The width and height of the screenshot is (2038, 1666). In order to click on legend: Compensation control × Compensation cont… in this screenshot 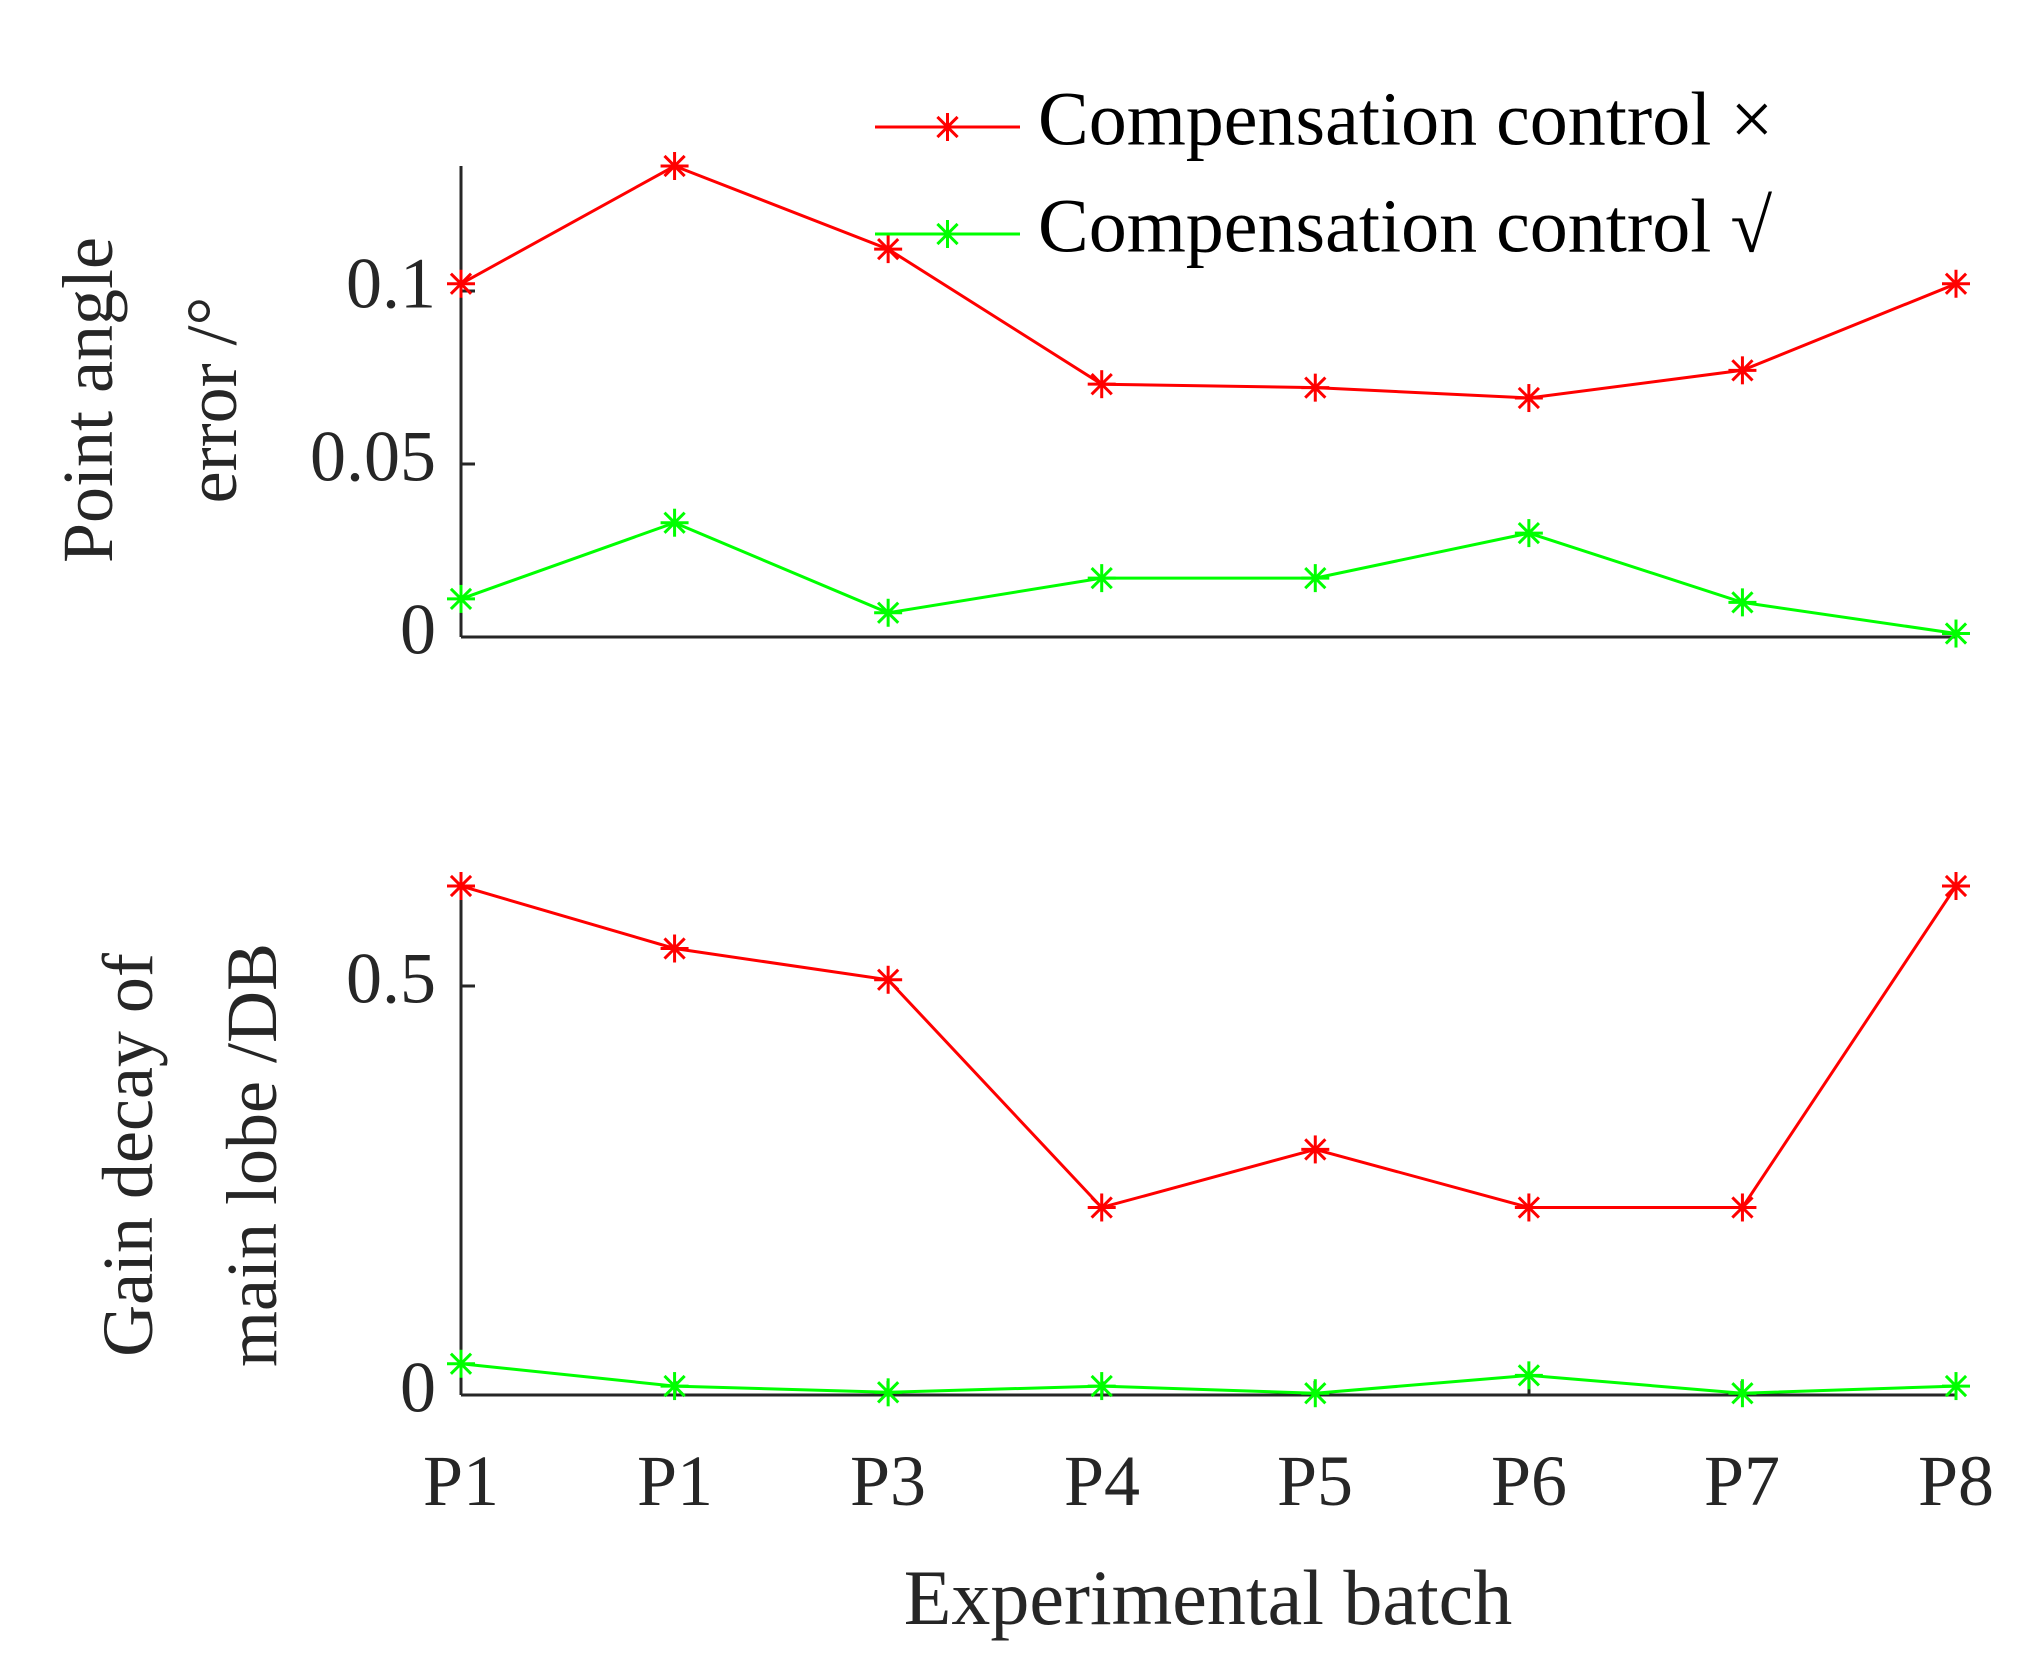, I will do `click(1324, 172)`.